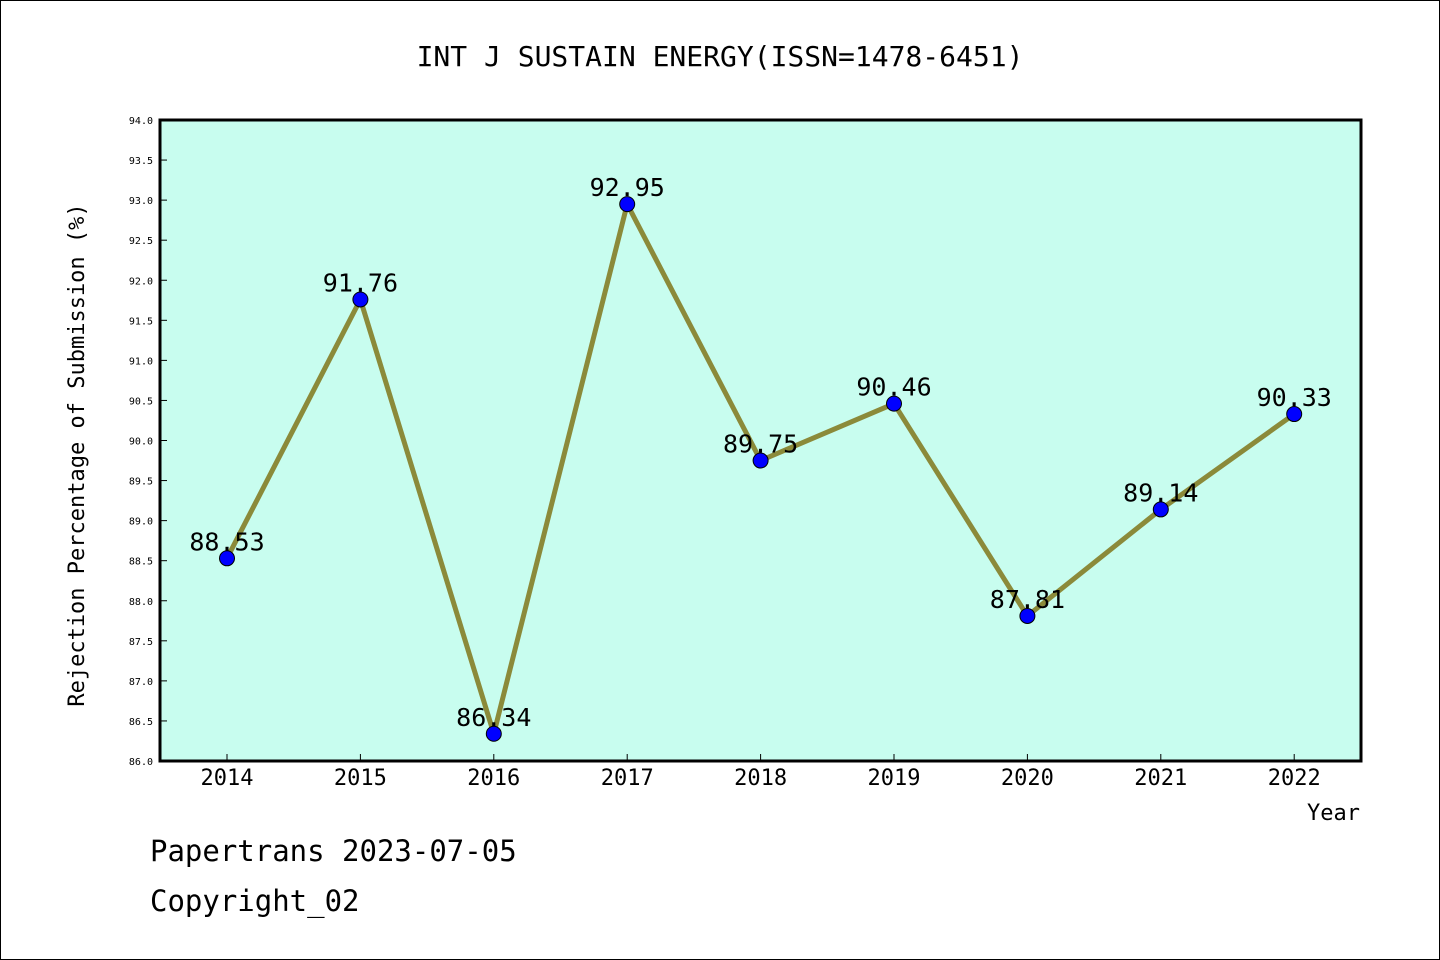  Describe the element at coordinates (141, 642) in the screenshot. I see `y-tick-label: 87.5` at that location.